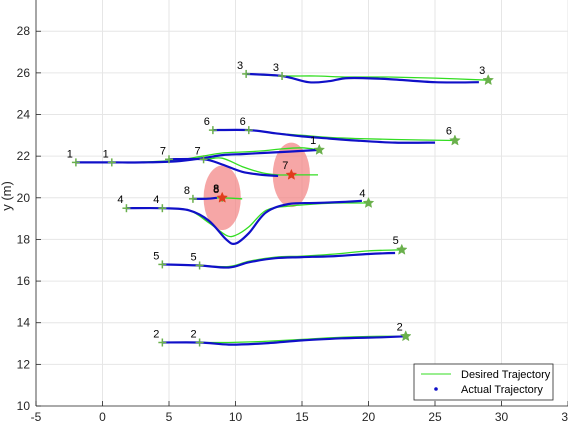 The image size is (568, 426). Describe the element at coordinates (24, 156) in the screenshot. I see `y-tick-label: 22` at that location.